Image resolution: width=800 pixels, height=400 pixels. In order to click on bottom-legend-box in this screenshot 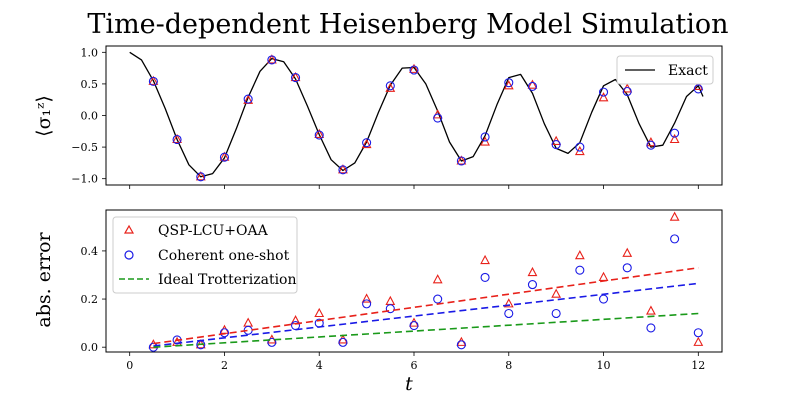, I will do `click(205, 255)`.